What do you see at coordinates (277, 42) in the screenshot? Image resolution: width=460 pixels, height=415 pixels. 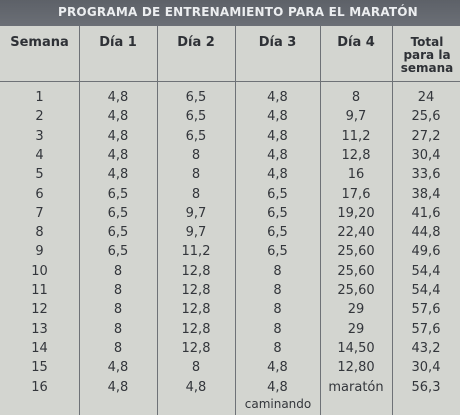 I see `header-dia-3: Día 3` at bounding box center [277, 42].